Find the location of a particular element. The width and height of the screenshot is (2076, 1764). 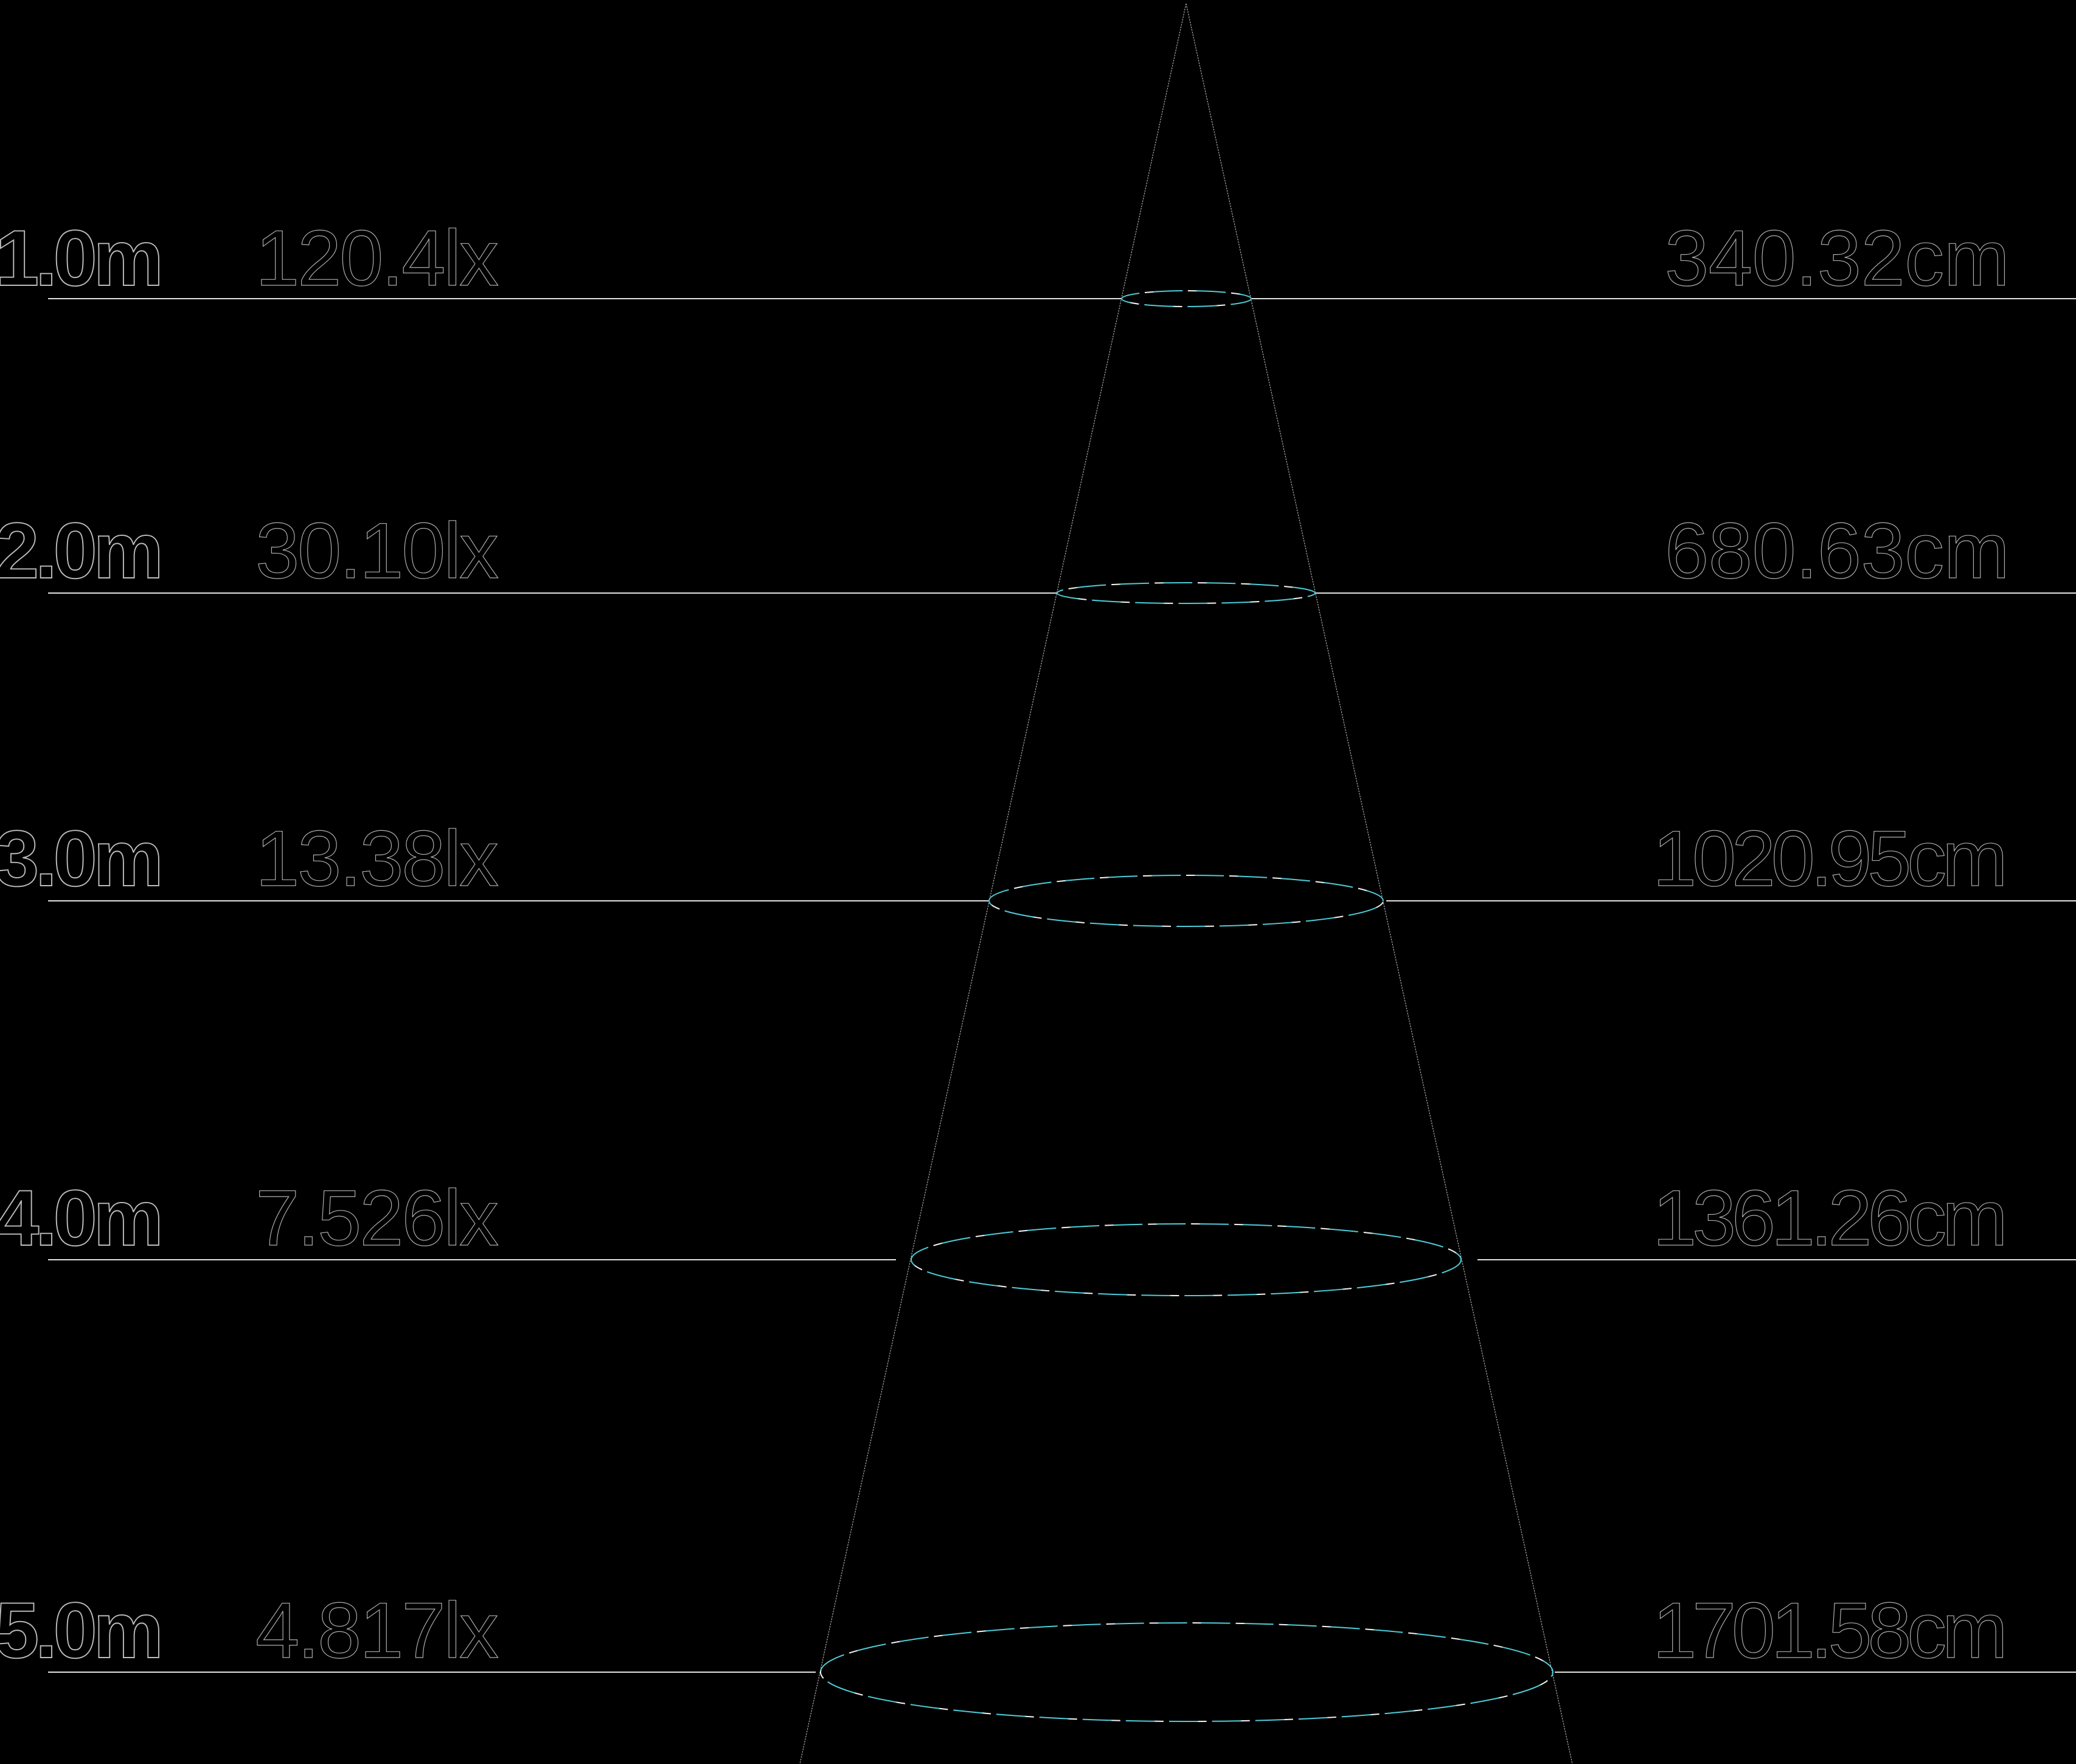

svg-text: 340.32cm is located at coordinates (1837, 258).